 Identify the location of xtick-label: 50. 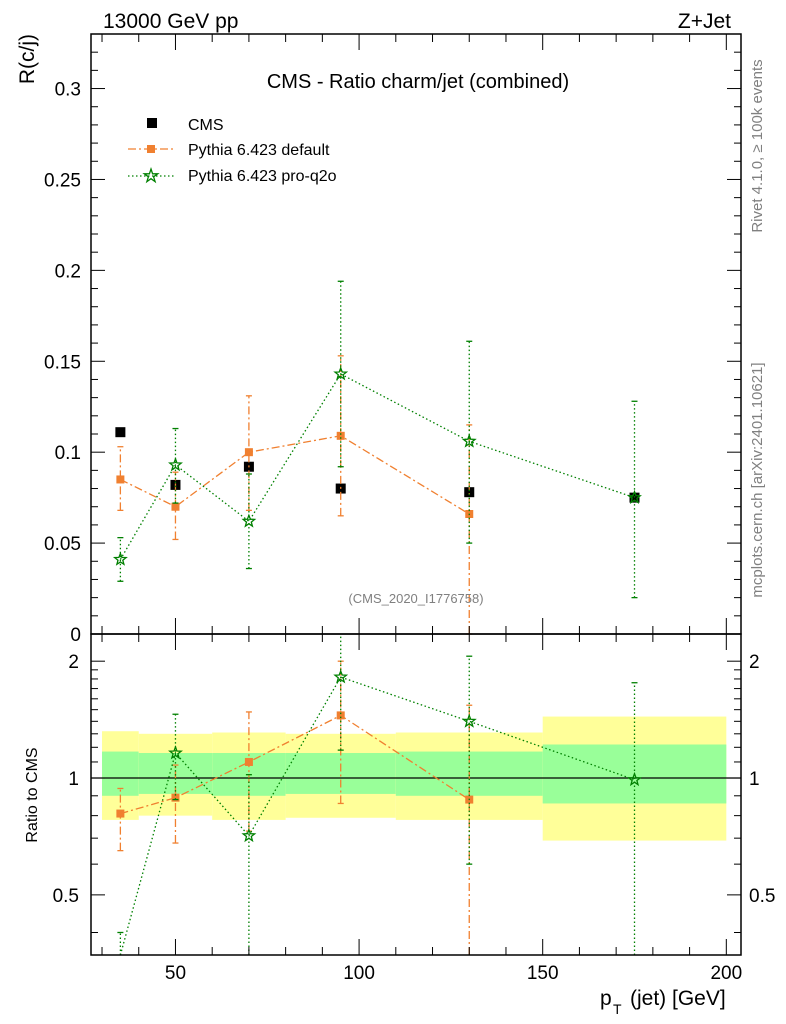
(175, 973).